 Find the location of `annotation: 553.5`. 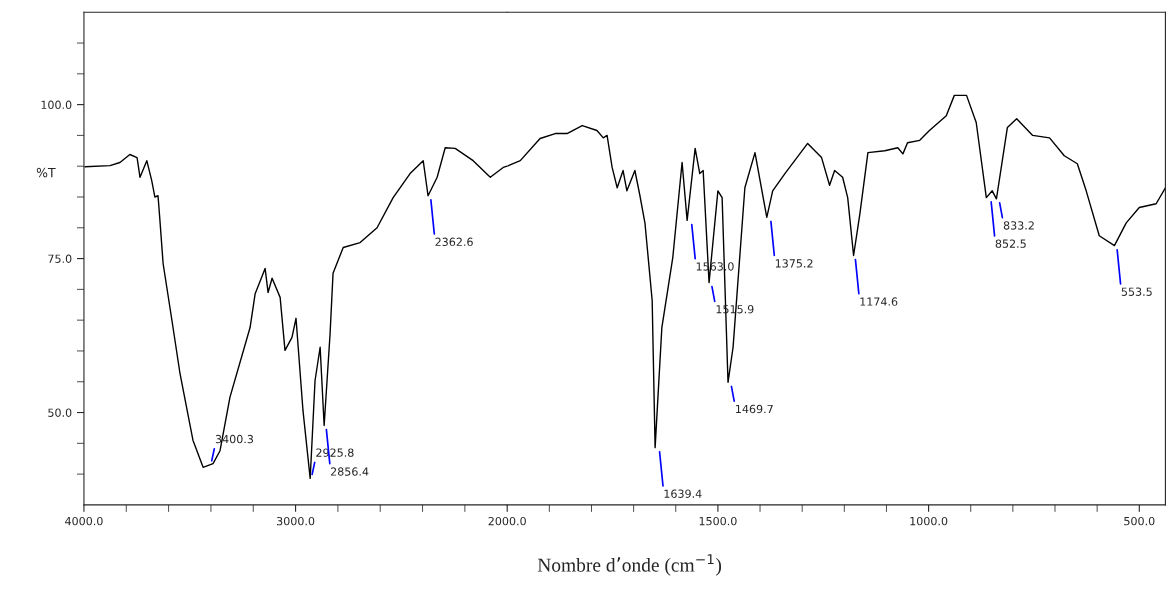

annotation: 553.5 is located at coordinates (1136, 291).